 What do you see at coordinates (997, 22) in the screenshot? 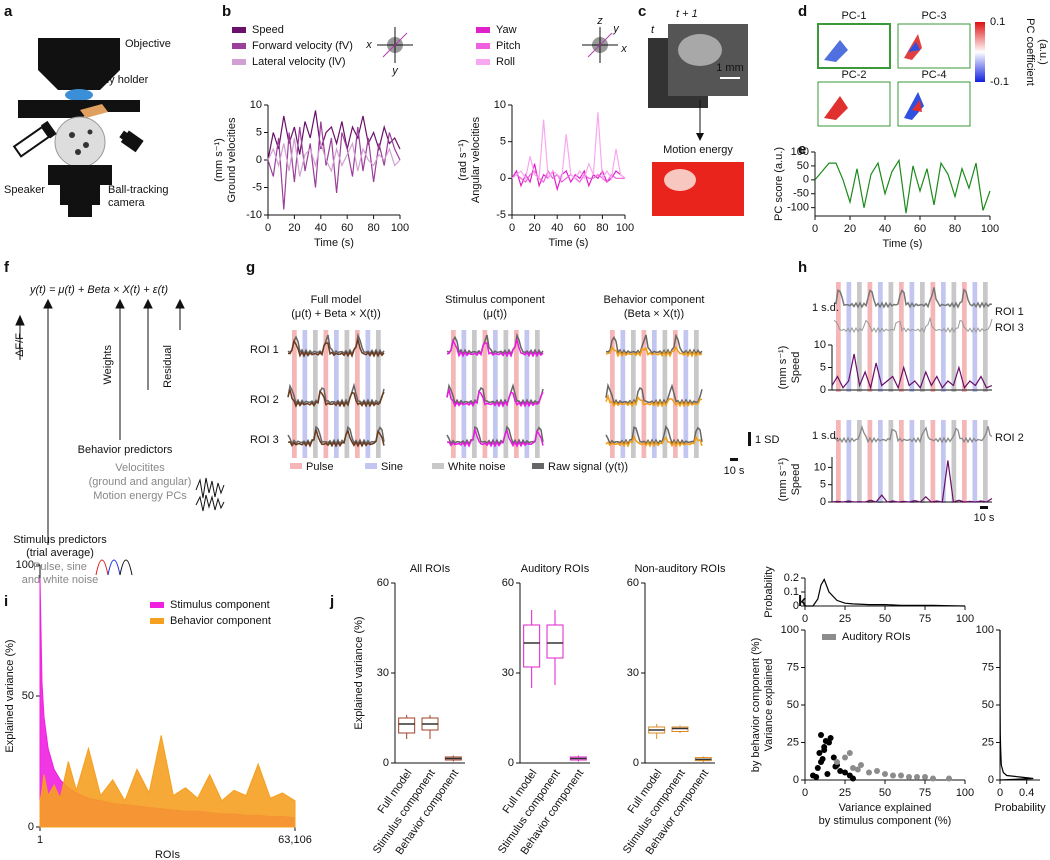
I see `colorbar-tick: 0.1` at bounding box center [997, 22].